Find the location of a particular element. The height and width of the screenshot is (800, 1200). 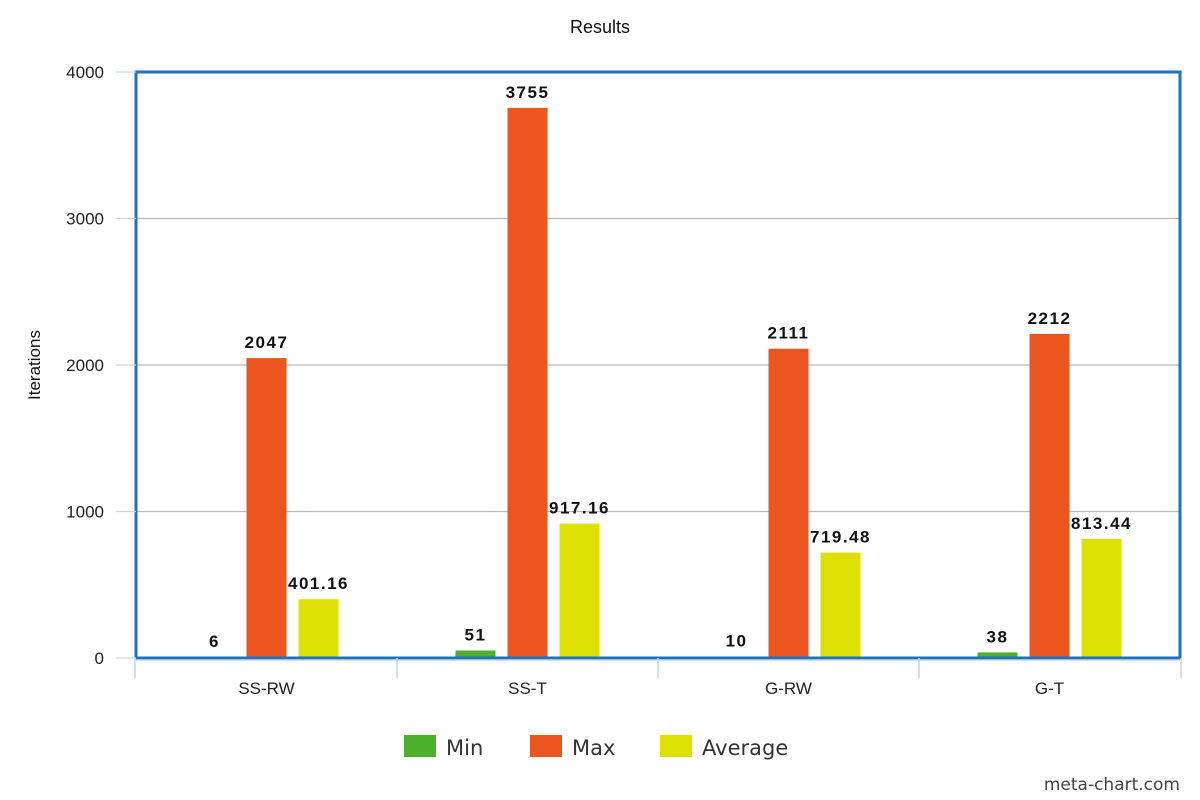

legend-label: Average is located at coordinates (745, 748).